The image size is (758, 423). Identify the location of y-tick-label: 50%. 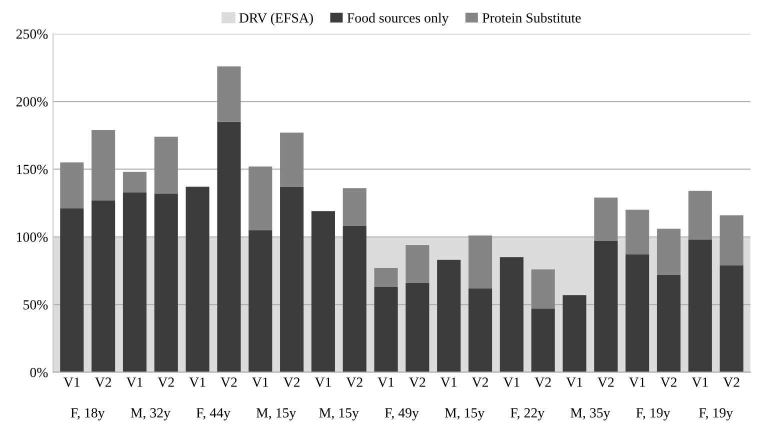
(36, 305).